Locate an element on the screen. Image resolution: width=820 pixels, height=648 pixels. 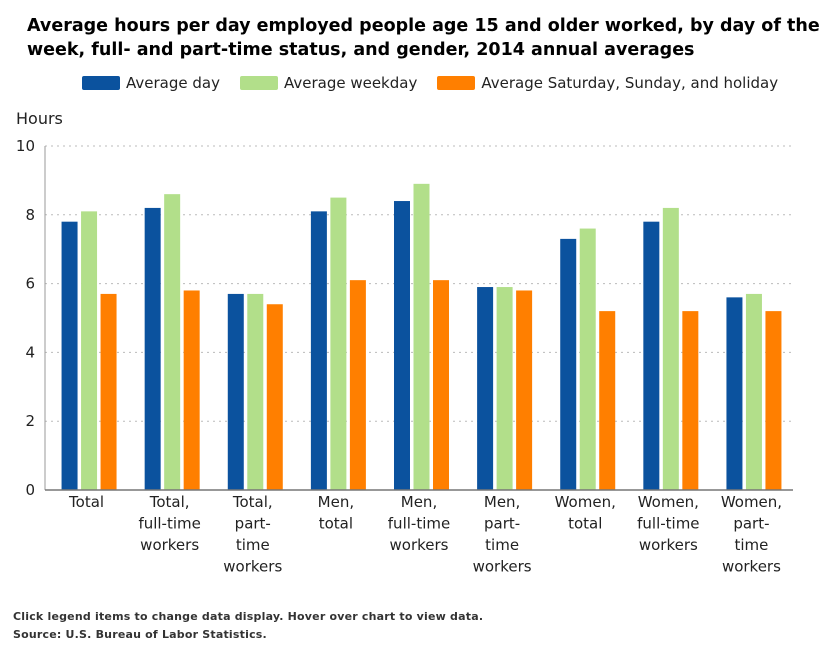
legend-item-average-day: Average day is located at coordinates (151, 83).